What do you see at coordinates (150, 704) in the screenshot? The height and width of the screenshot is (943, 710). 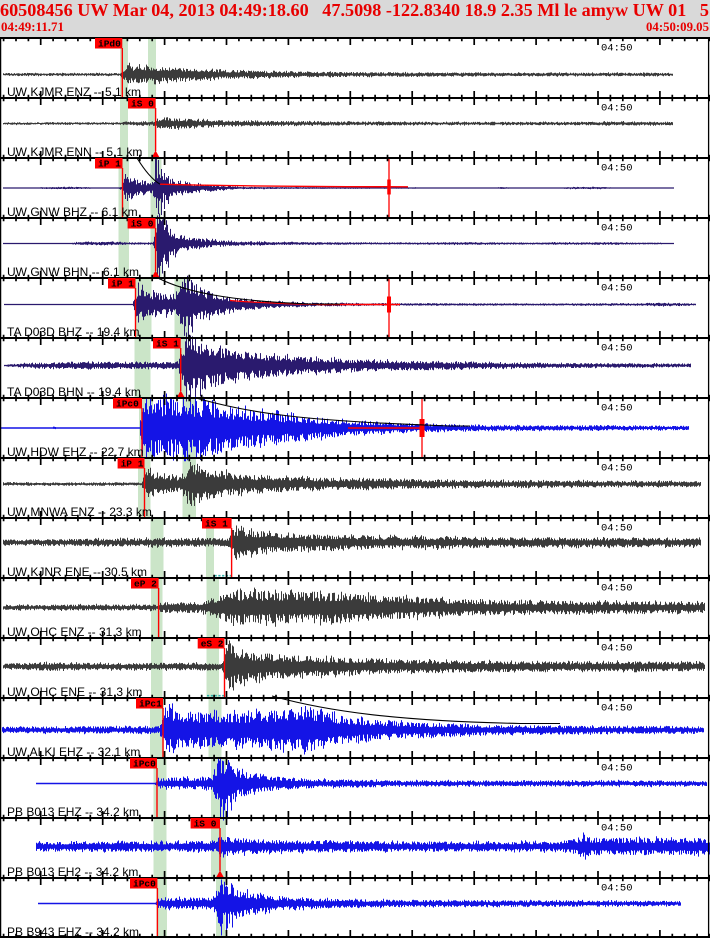 I see `svg-text: iPc1` at bounding box center [150, 704].